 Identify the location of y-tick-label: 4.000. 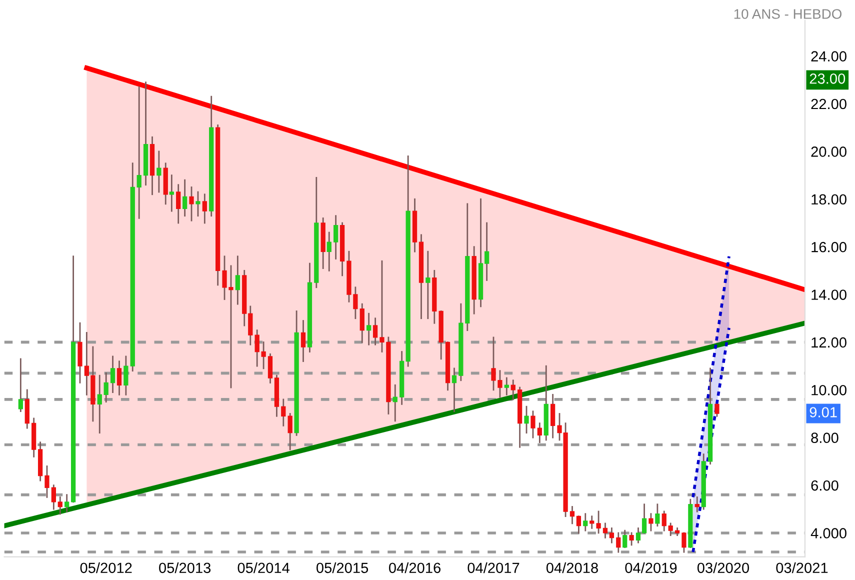
(828, 533).